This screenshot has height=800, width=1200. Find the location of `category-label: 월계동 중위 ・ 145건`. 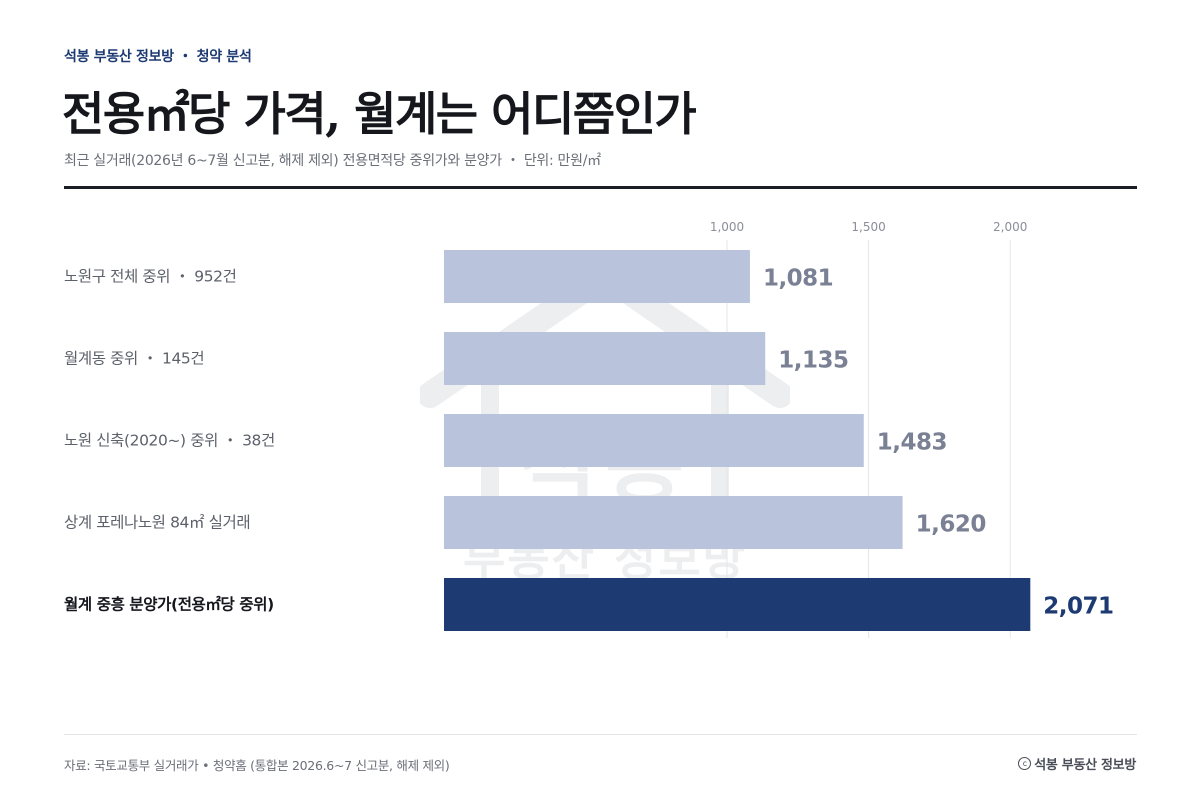

category-label: 월계동 중위 ・ 145건 is located at coordinates (134, 359).